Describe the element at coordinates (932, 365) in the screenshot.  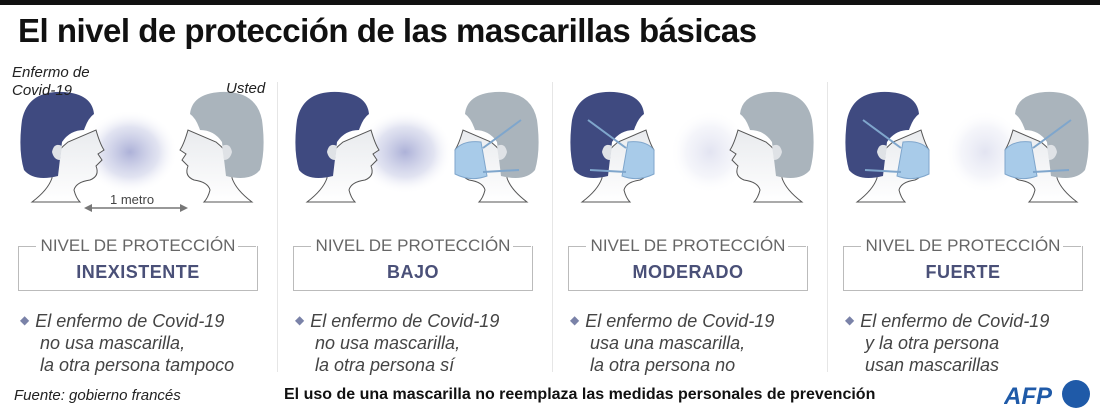
I see `description-line: usan mascarillas` at that location.